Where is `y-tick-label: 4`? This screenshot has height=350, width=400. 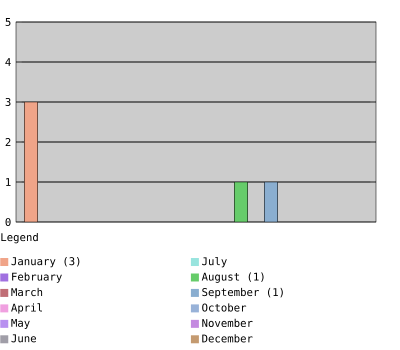 y-tick-label: 4 is located at coordinates (8, 62).